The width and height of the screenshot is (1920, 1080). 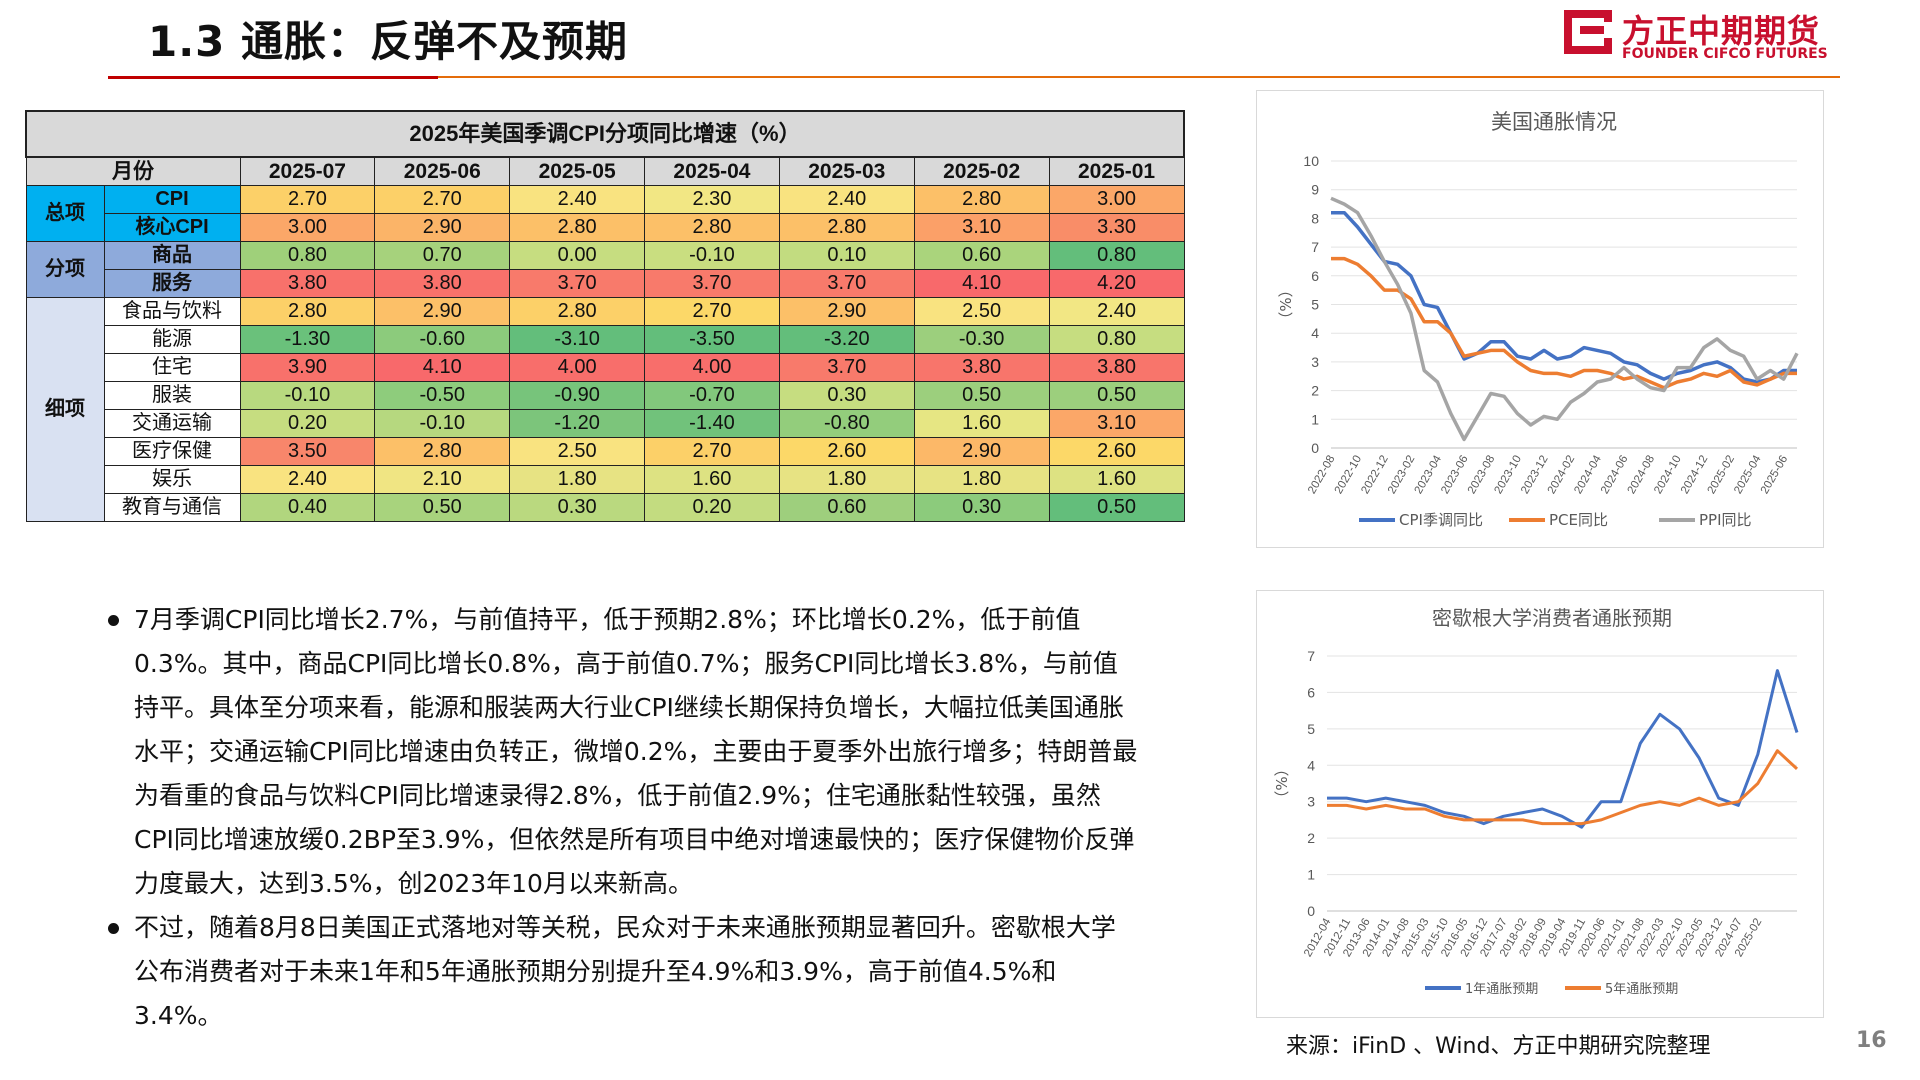 What do you see at coordinates (273, 77) in the screenshot?
I see `title-underline-red` at bounding box center [273, 77].